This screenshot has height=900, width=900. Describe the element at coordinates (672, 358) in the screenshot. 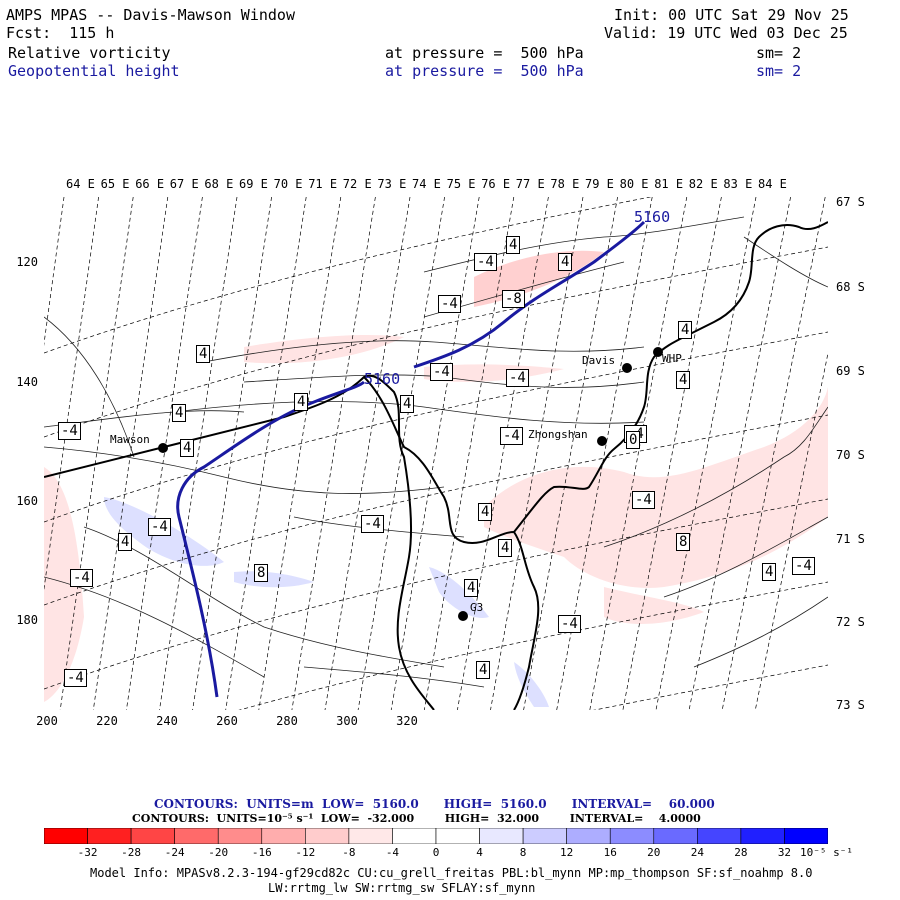

I see `station-label-whp: WHP` at that location.